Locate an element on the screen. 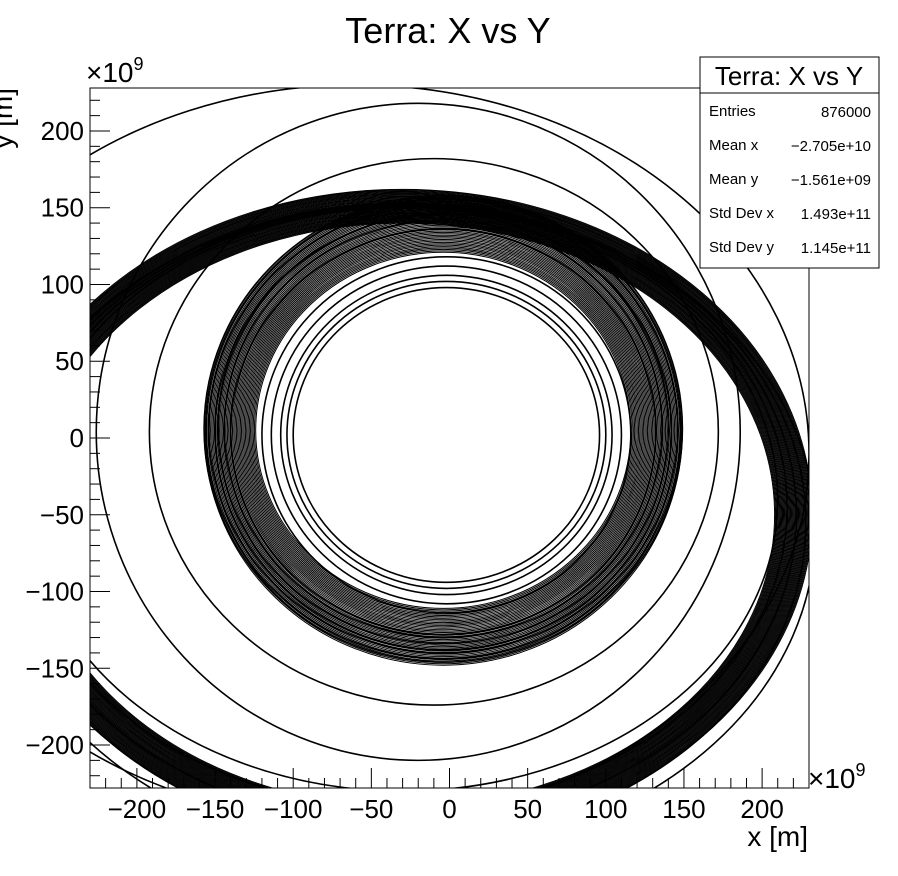 This screenshot has height=876, width=898. y-tick-label: 200 is located at coordinates (62, 131).